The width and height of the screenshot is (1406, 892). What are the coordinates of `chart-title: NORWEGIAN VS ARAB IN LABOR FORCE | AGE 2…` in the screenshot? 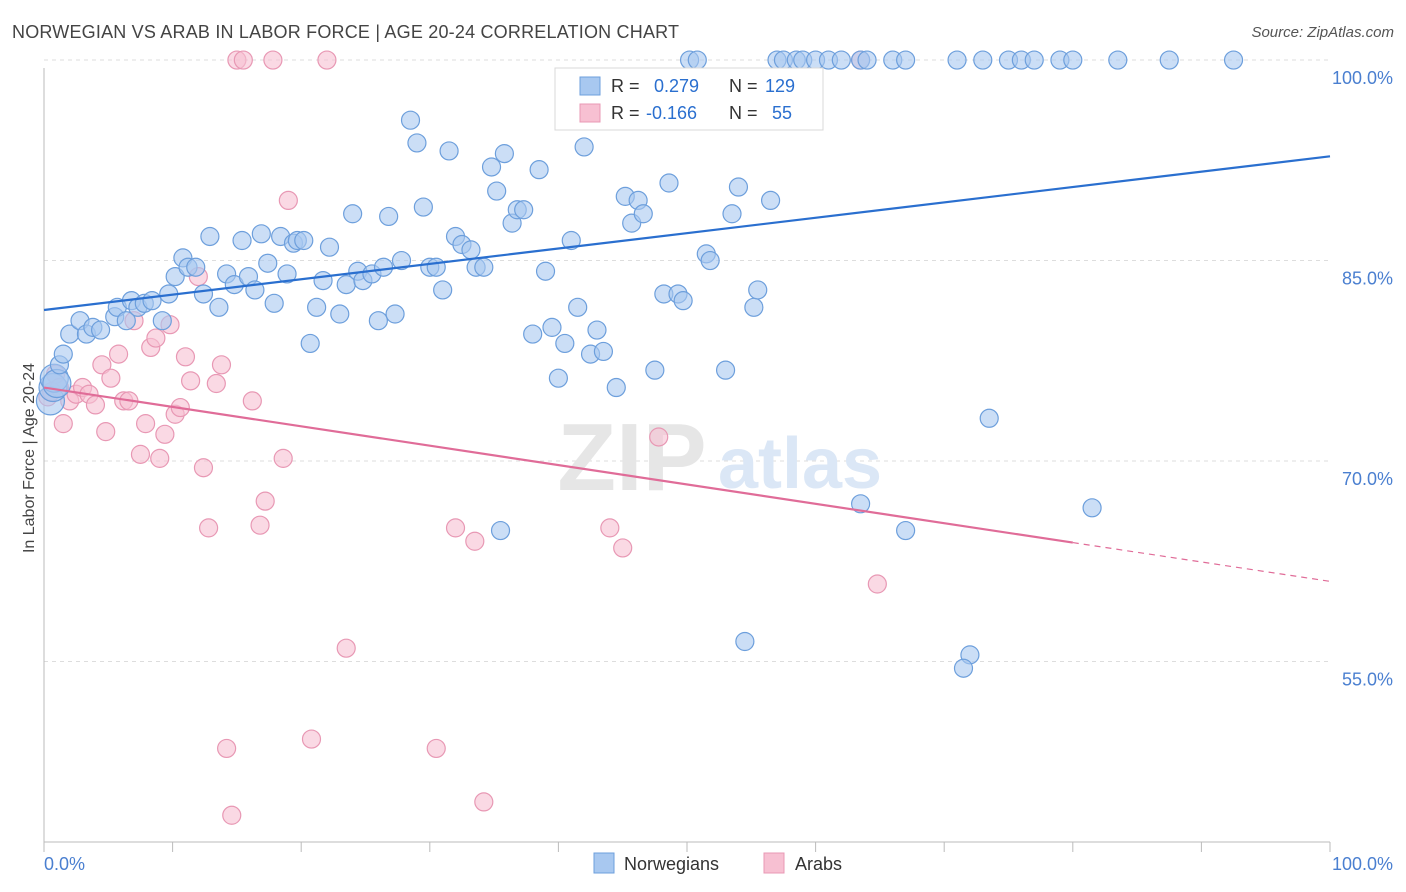 It's located at (346, 32).